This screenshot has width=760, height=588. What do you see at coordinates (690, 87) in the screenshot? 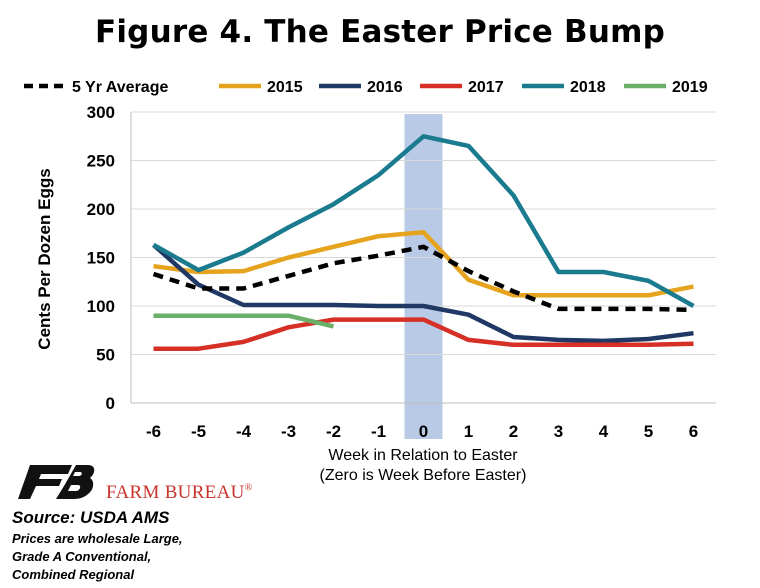
I see `legend-label: 2019` at bounding box center [690, 87].